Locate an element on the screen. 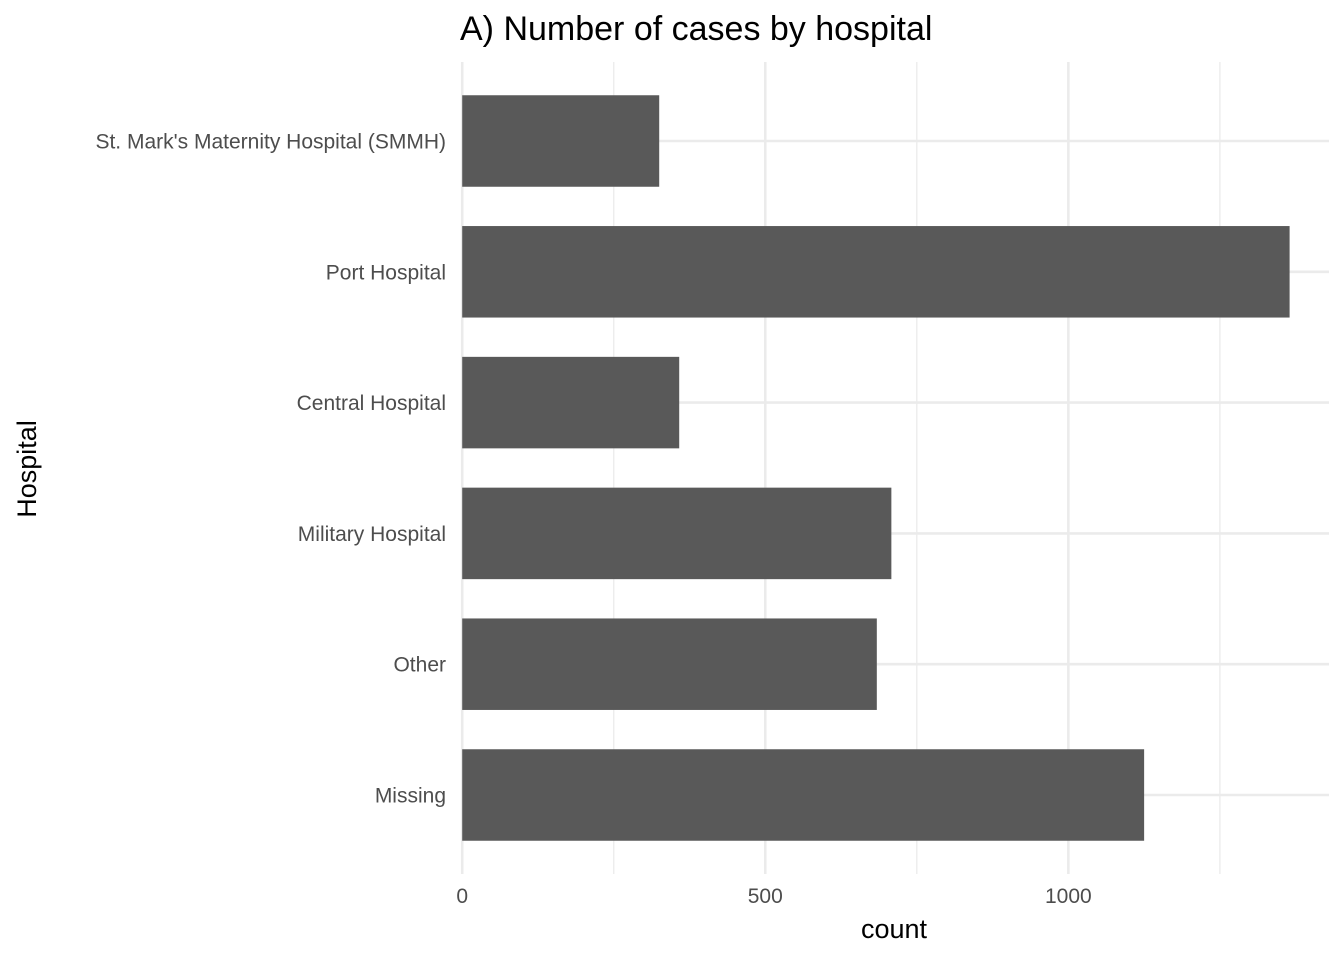 The image size is (1344, 960). y-tick-label: Port Hospital is located at coordinates (386, 272).